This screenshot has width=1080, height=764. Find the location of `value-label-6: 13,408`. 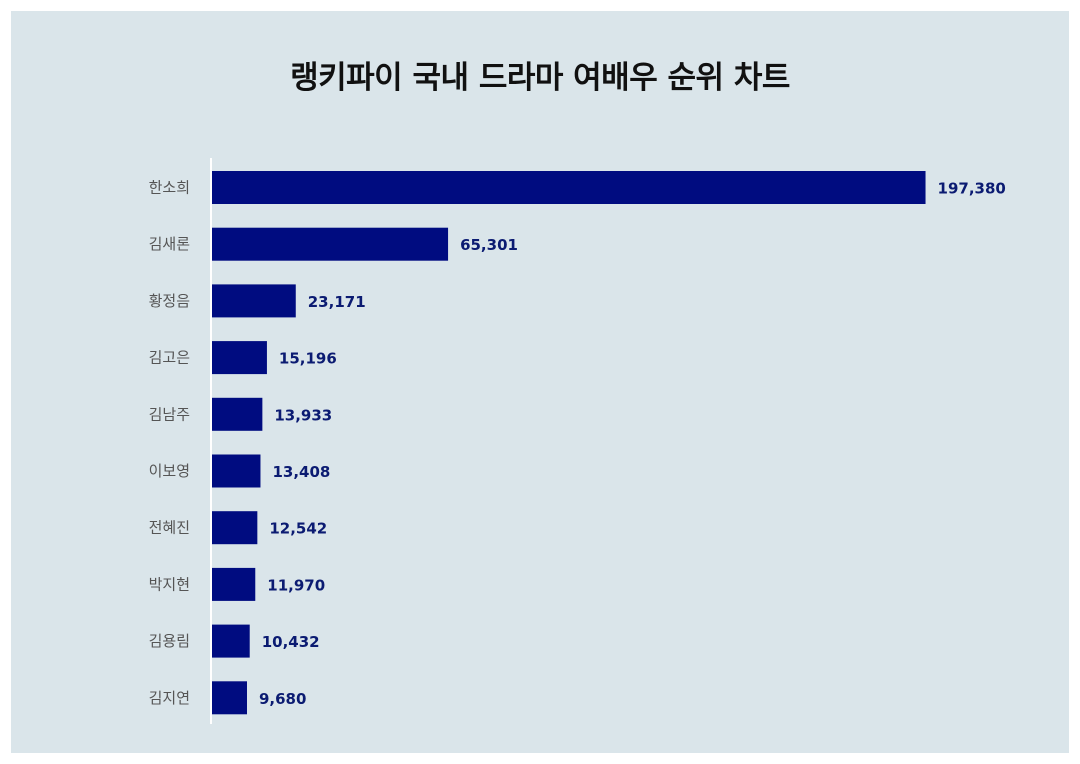

value-label-6: 13,408 is located at coordinates (301, 472).